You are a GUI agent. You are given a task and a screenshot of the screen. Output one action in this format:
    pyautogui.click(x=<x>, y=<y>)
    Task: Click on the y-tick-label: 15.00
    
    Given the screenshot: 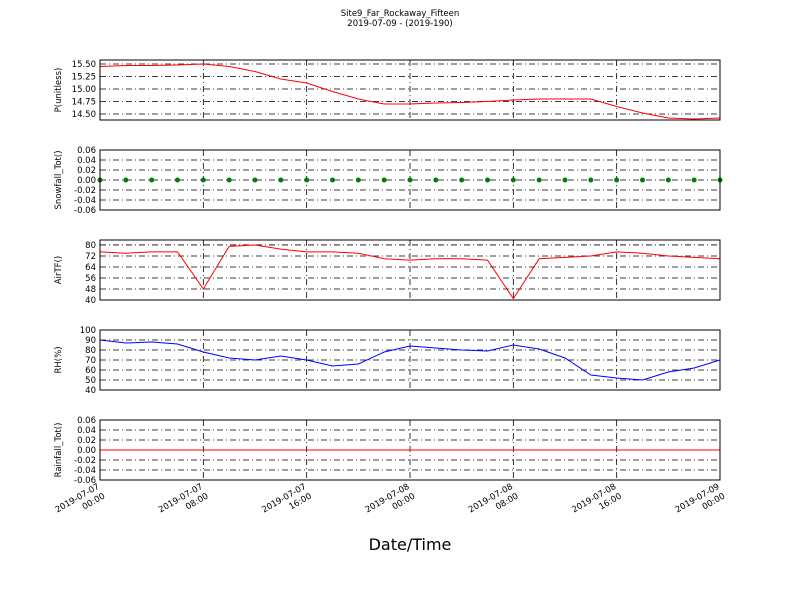 What is the action you would take?
    pyautogui.click(x=84, y=90)
    